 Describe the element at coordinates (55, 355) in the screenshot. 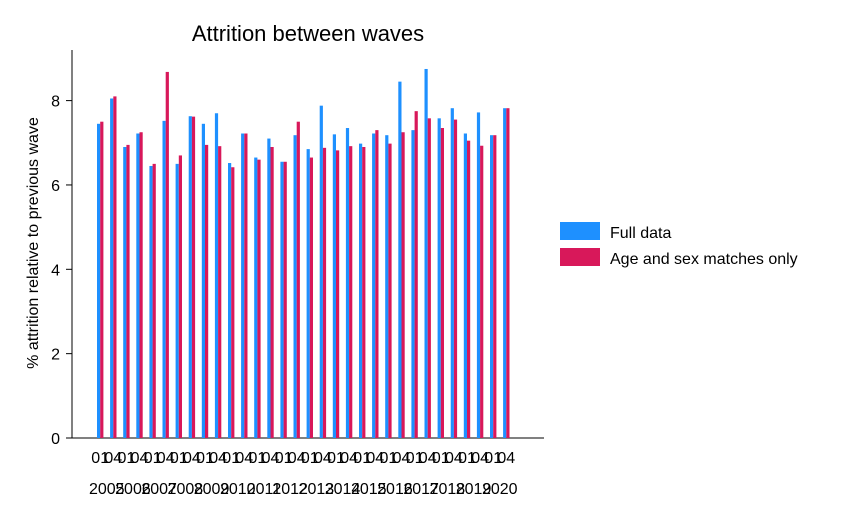

I see `y-tick-label: 2` at that location.